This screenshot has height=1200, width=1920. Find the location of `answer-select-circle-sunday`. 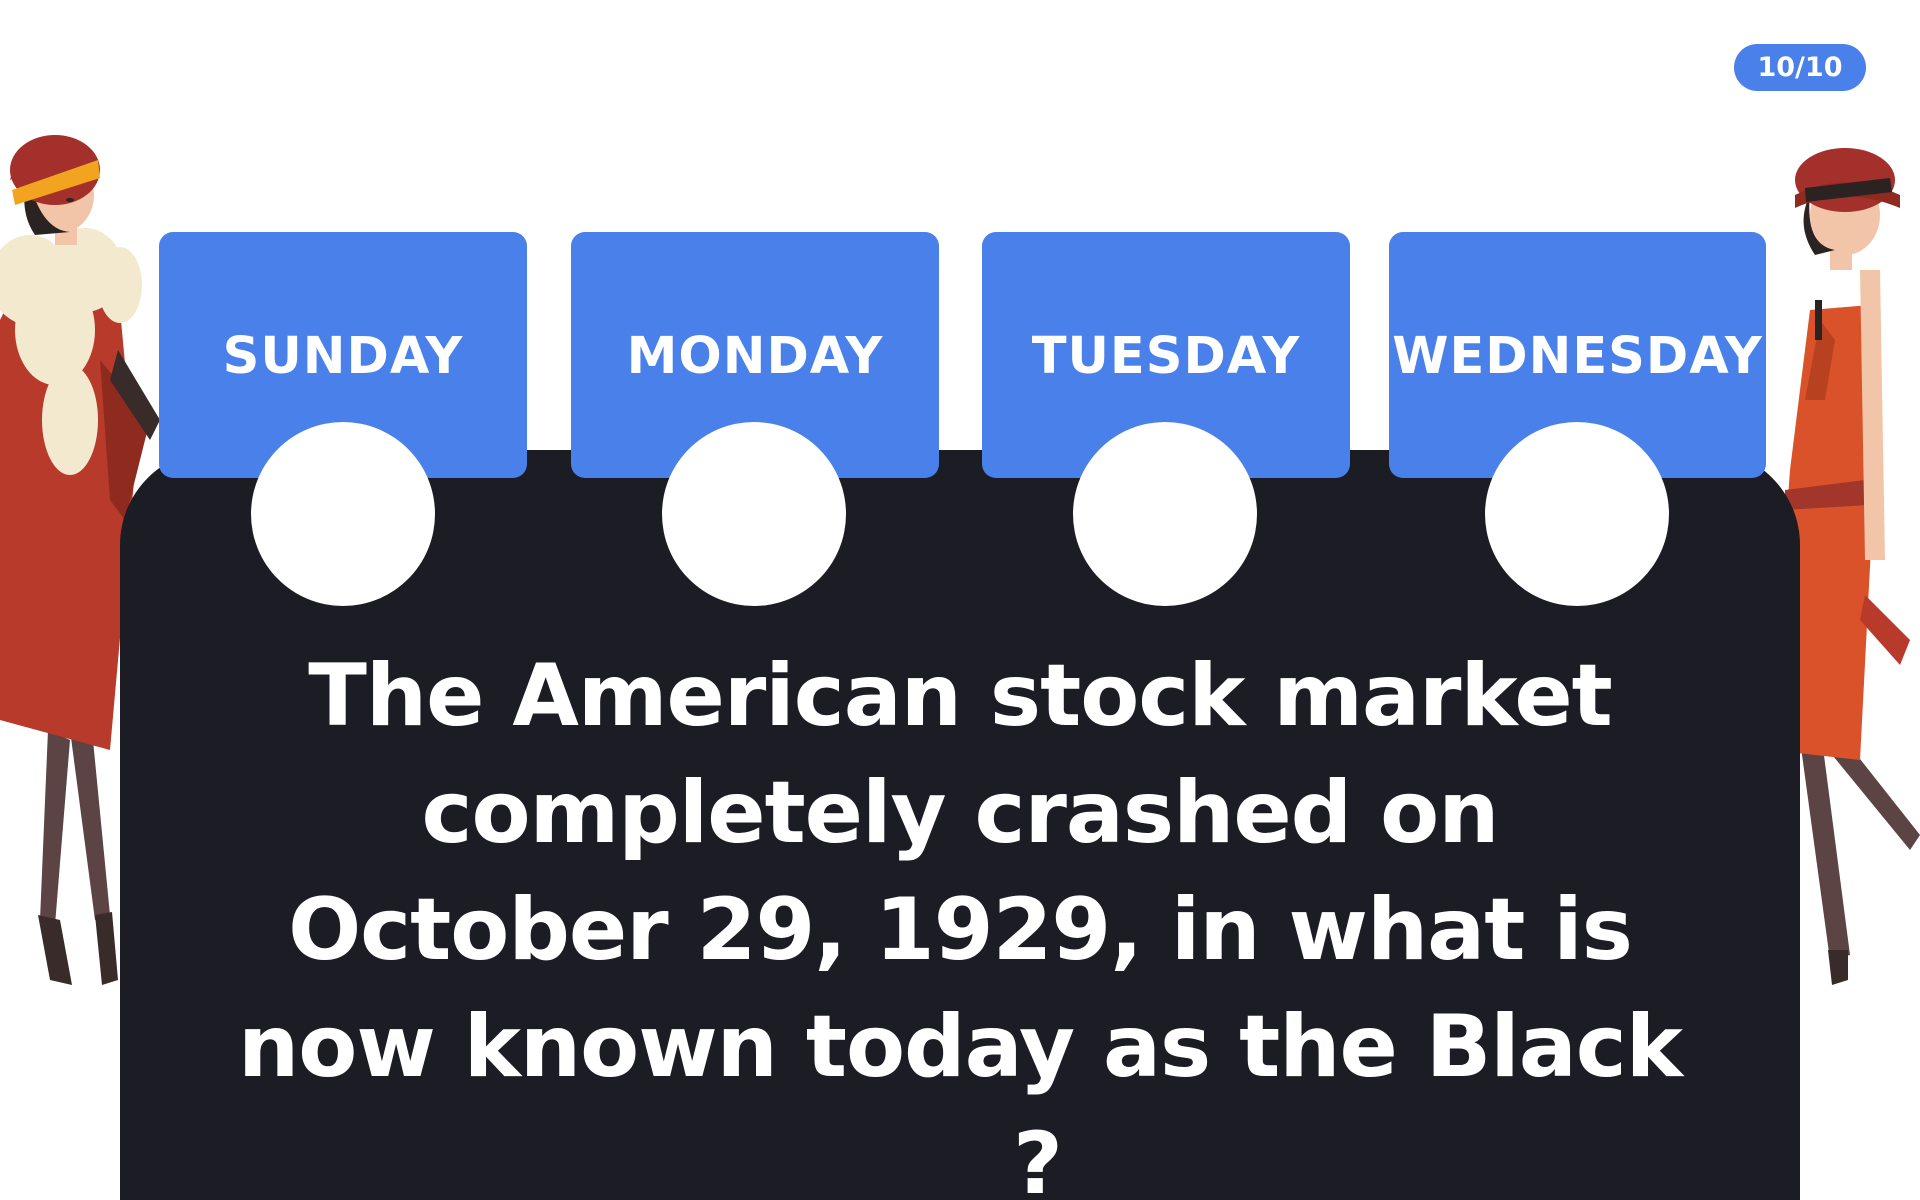

answer-select-circle-sunday is located at coordinates (343, 514).